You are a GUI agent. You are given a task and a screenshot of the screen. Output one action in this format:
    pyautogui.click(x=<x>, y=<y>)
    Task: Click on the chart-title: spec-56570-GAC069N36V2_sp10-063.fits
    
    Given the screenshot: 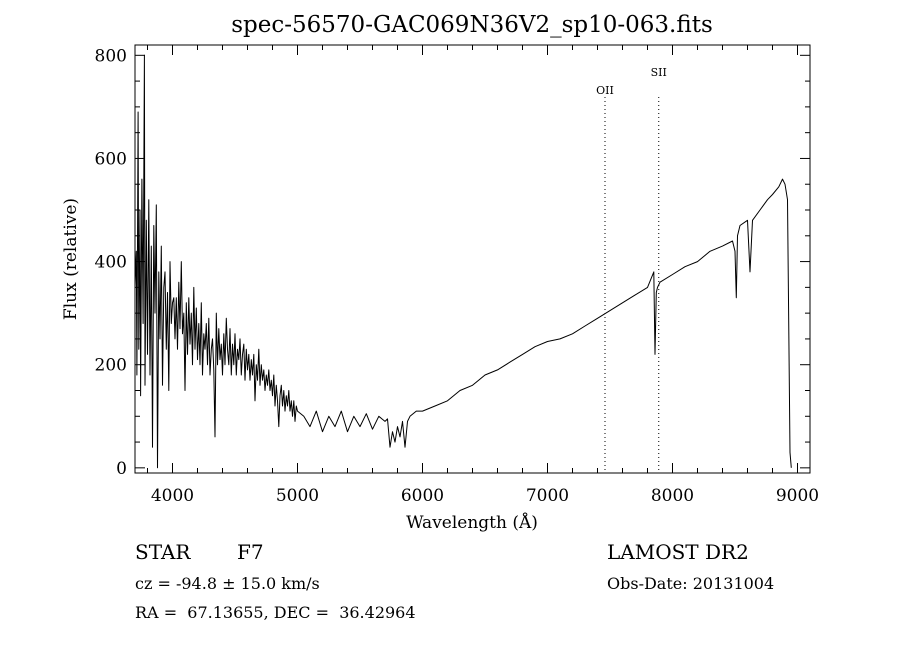 What is the action you would take?
    pyautogui.click(x=472, y=25)
    